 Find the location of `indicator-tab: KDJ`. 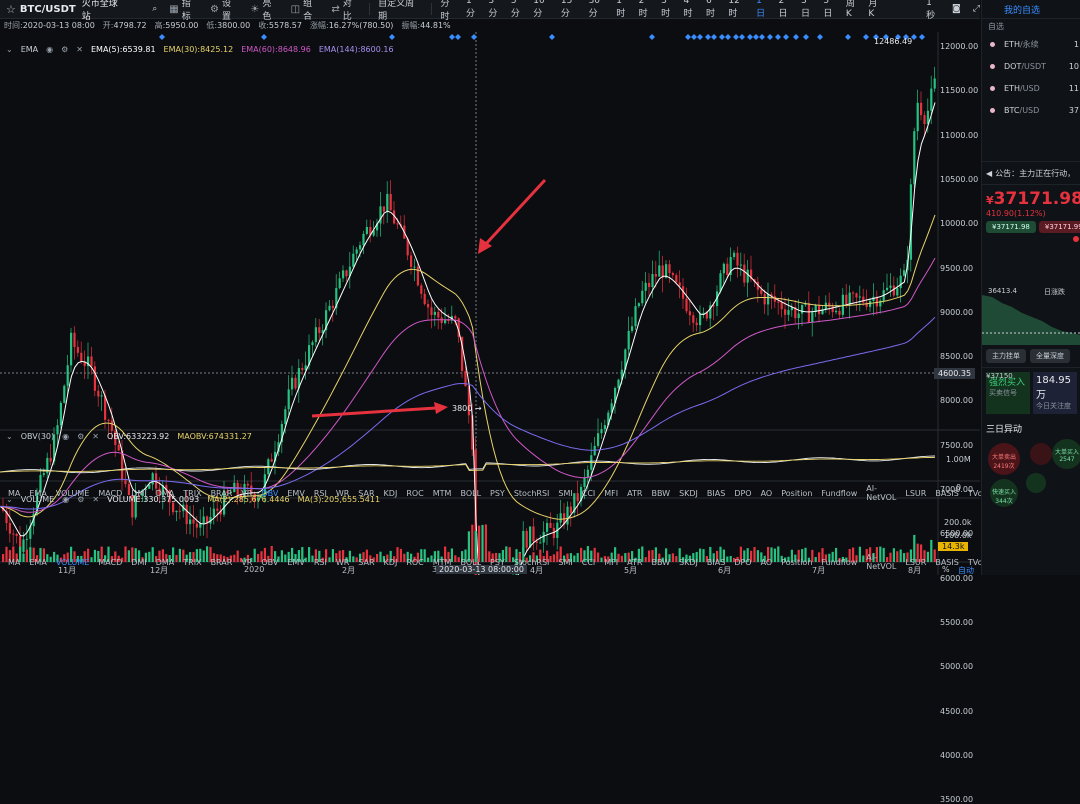

indicator-tab: KDJ is located at coordinates (390, 493).